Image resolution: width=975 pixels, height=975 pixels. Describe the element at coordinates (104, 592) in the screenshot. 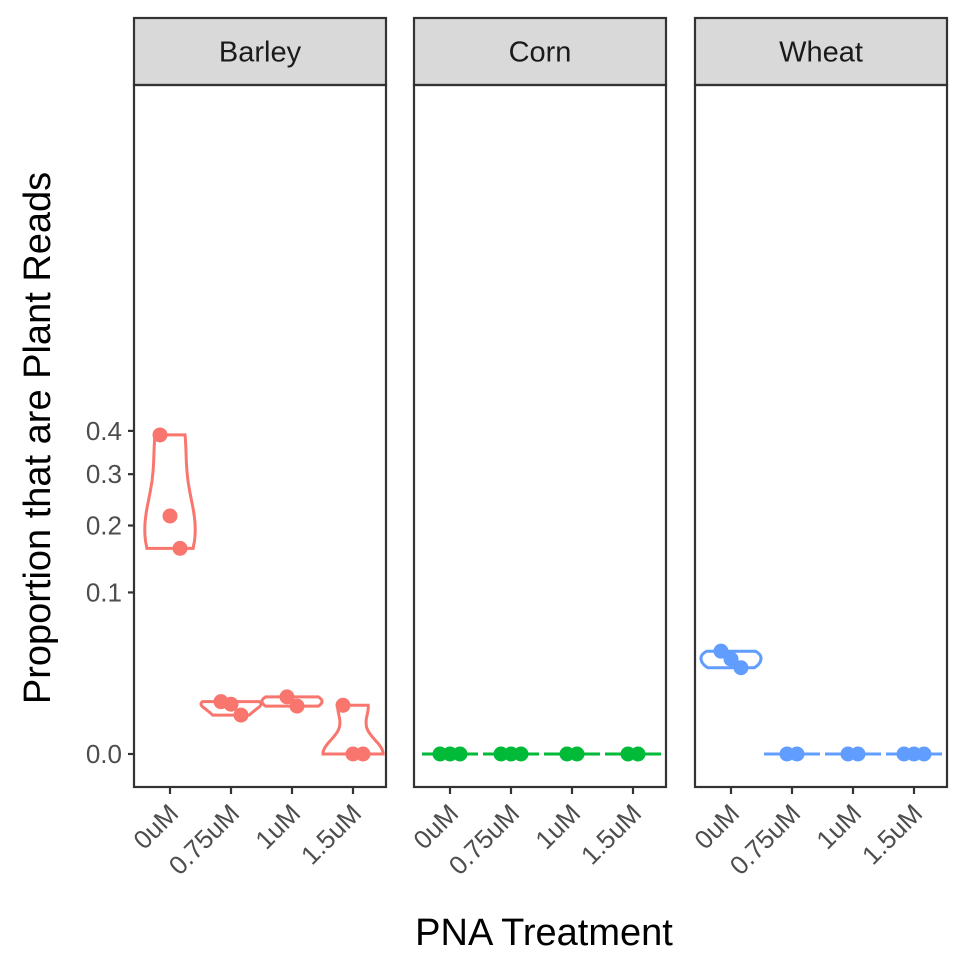

I see `y-tick-label: 0.1` at that location.